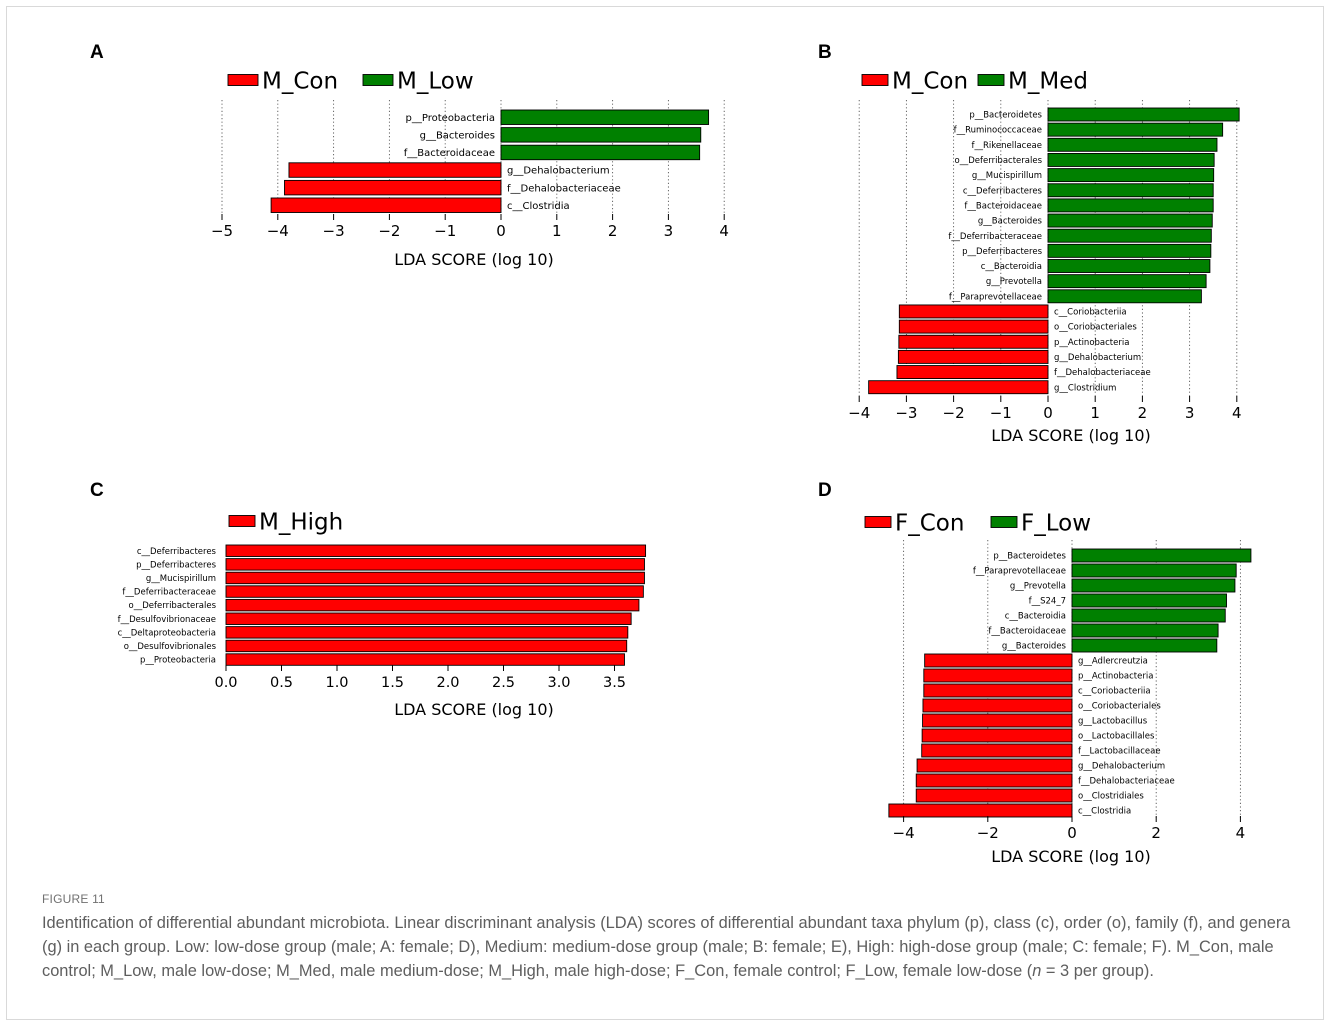  What do you see at coordinates (1019, 572) in the screenshot?
I see `pd-bar-label: f__Paraprevotellaceae` at bounding box center [1019, 572].